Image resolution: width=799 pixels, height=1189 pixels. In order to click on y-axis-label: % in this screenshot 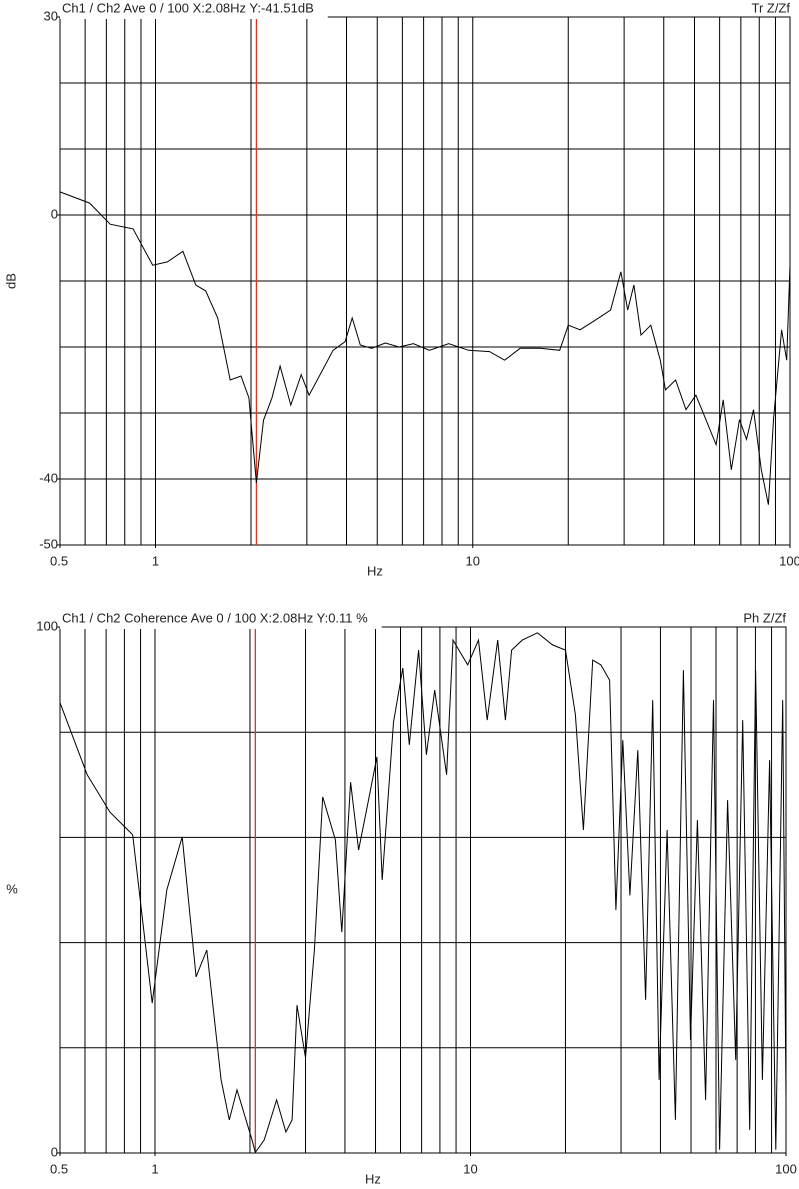, I will do `click(12, 888)`.